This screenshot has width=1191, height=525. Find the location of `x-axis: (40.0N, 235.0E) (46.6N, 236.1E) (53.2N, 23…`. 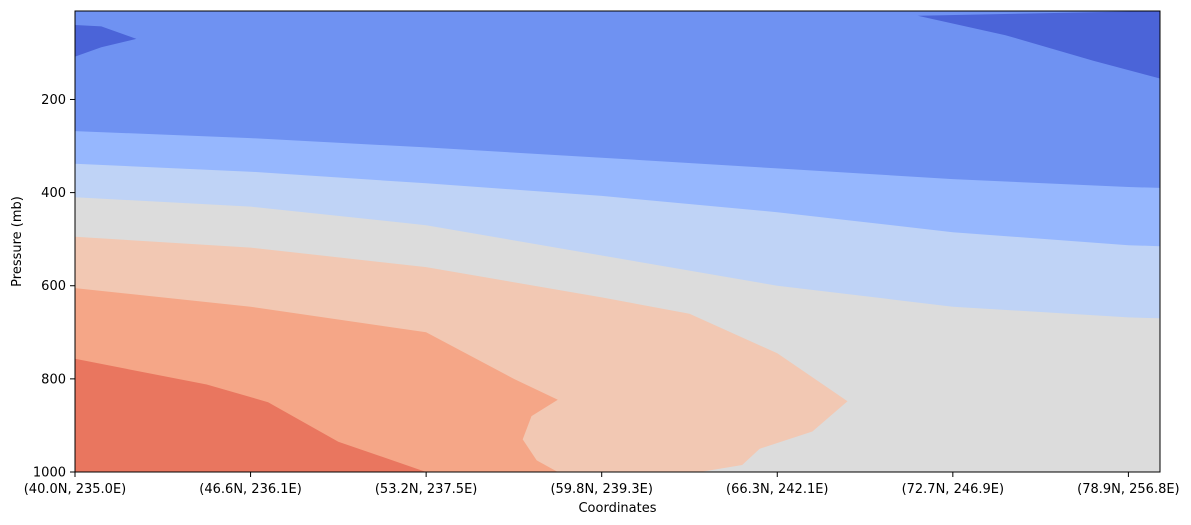

x-axis: (40.0N, 235.0E) (46.6N, 236.1E) (53.2N, 23… is located at coordinates (602, 484).